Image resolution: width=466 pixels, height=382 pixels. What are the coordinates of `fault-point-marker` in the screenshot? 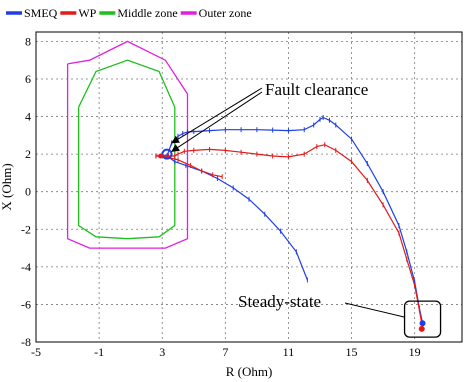 It's located at (167, 154).